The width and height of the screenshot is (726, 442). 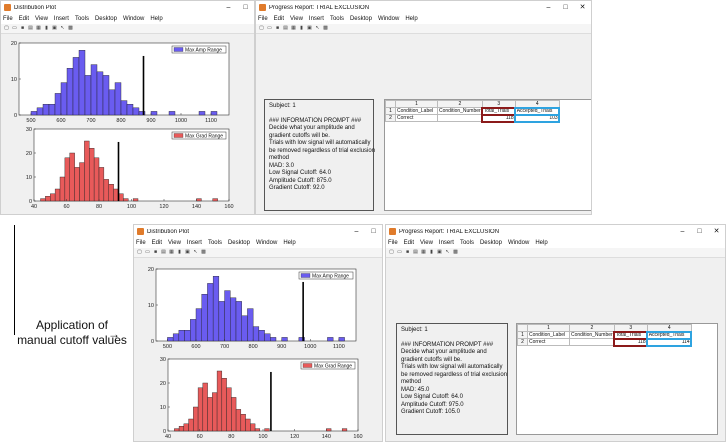 What do you see at coordinates (537, 118) in the screenshot?
I see `table-cell: 103` at bounding box center [537, 118].